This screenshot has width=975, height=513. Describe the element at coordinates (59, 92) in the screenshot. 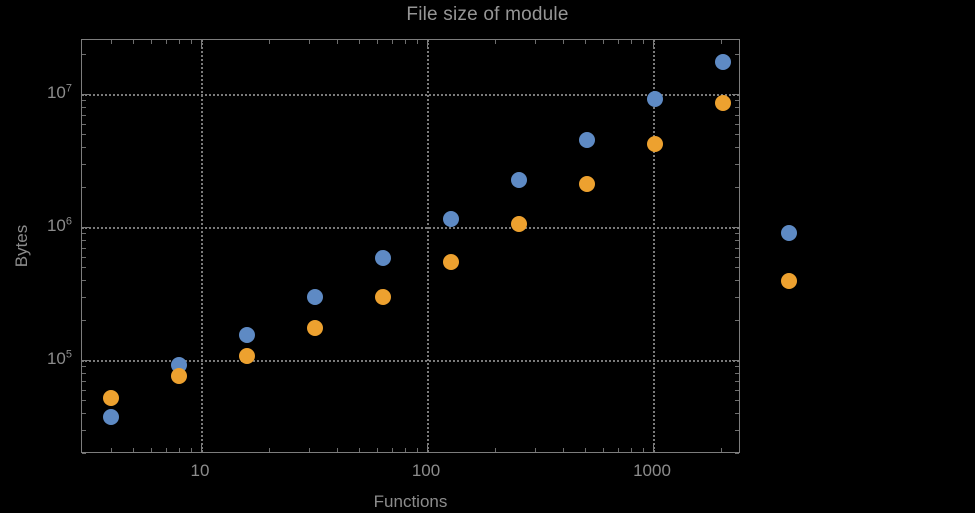

I see `y-tick-label: 107` at that location.